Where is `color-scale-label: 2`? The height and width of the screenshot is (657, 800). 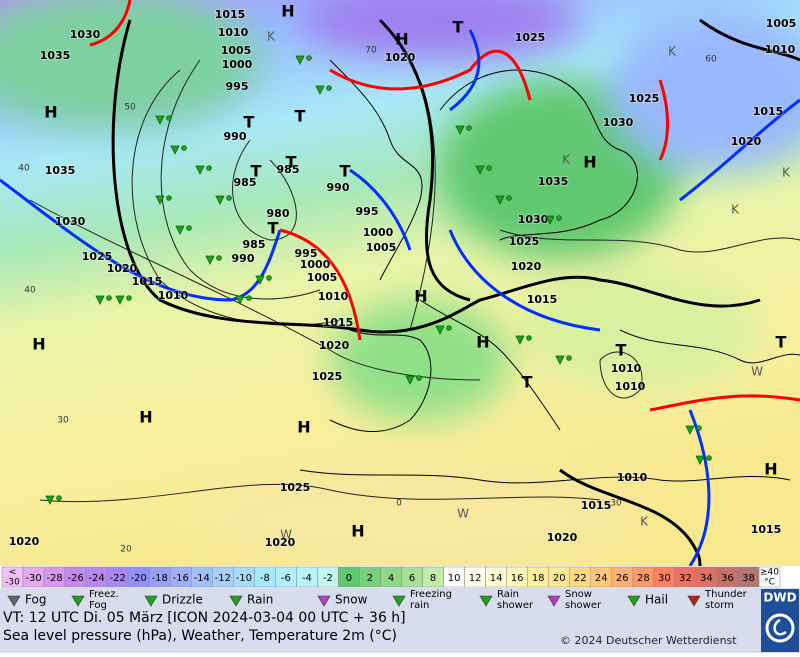 color-scale-label: 2 is located at coordinates (370, 578).